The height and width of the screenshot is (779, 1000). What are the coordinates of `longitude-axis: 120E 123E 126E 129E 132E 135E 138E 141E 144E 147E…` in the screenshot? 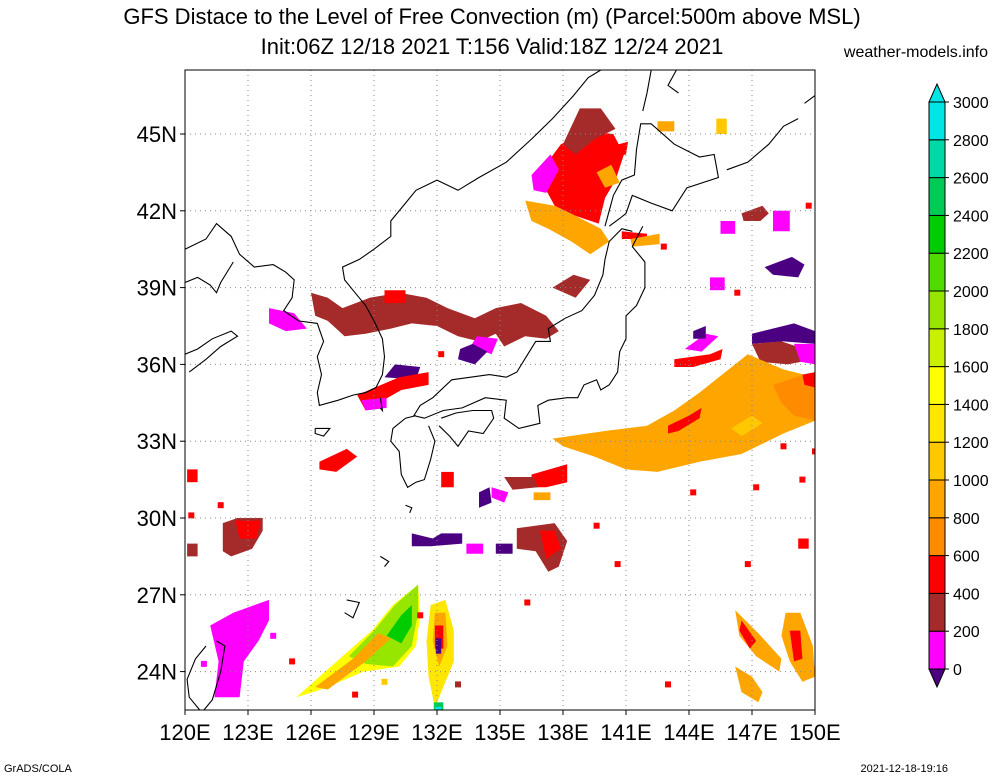 It's located at (500, 727).